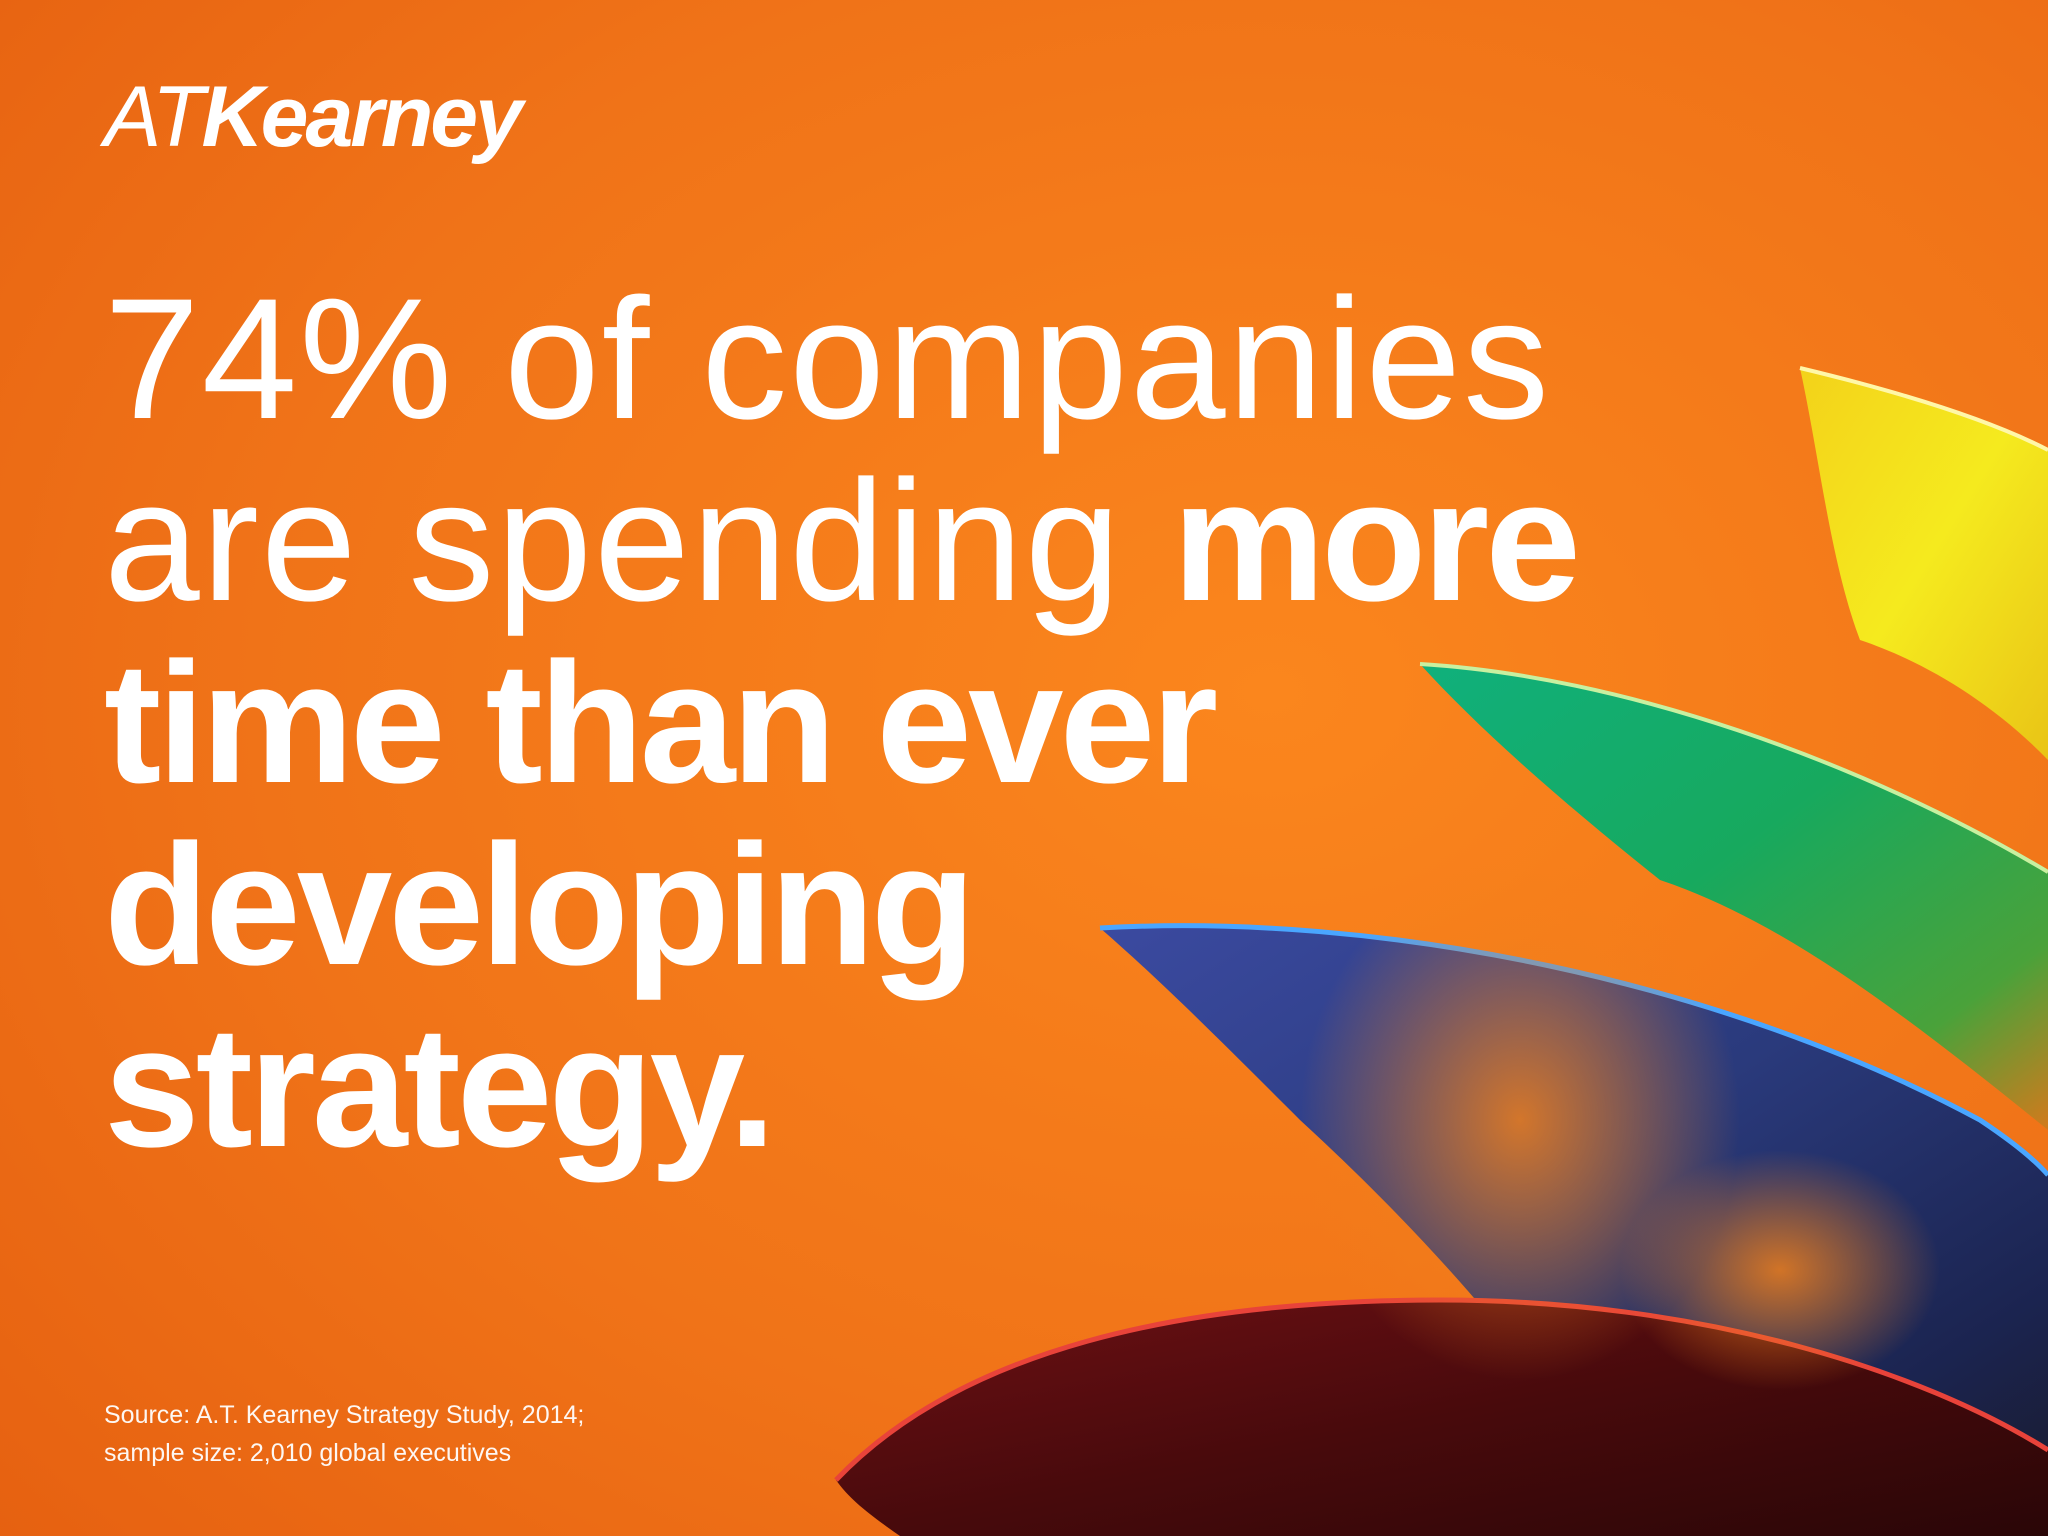 This screenshot has height=1536, width=2048. I want to click on headline-line-2: are spending more, so click(884, 541).